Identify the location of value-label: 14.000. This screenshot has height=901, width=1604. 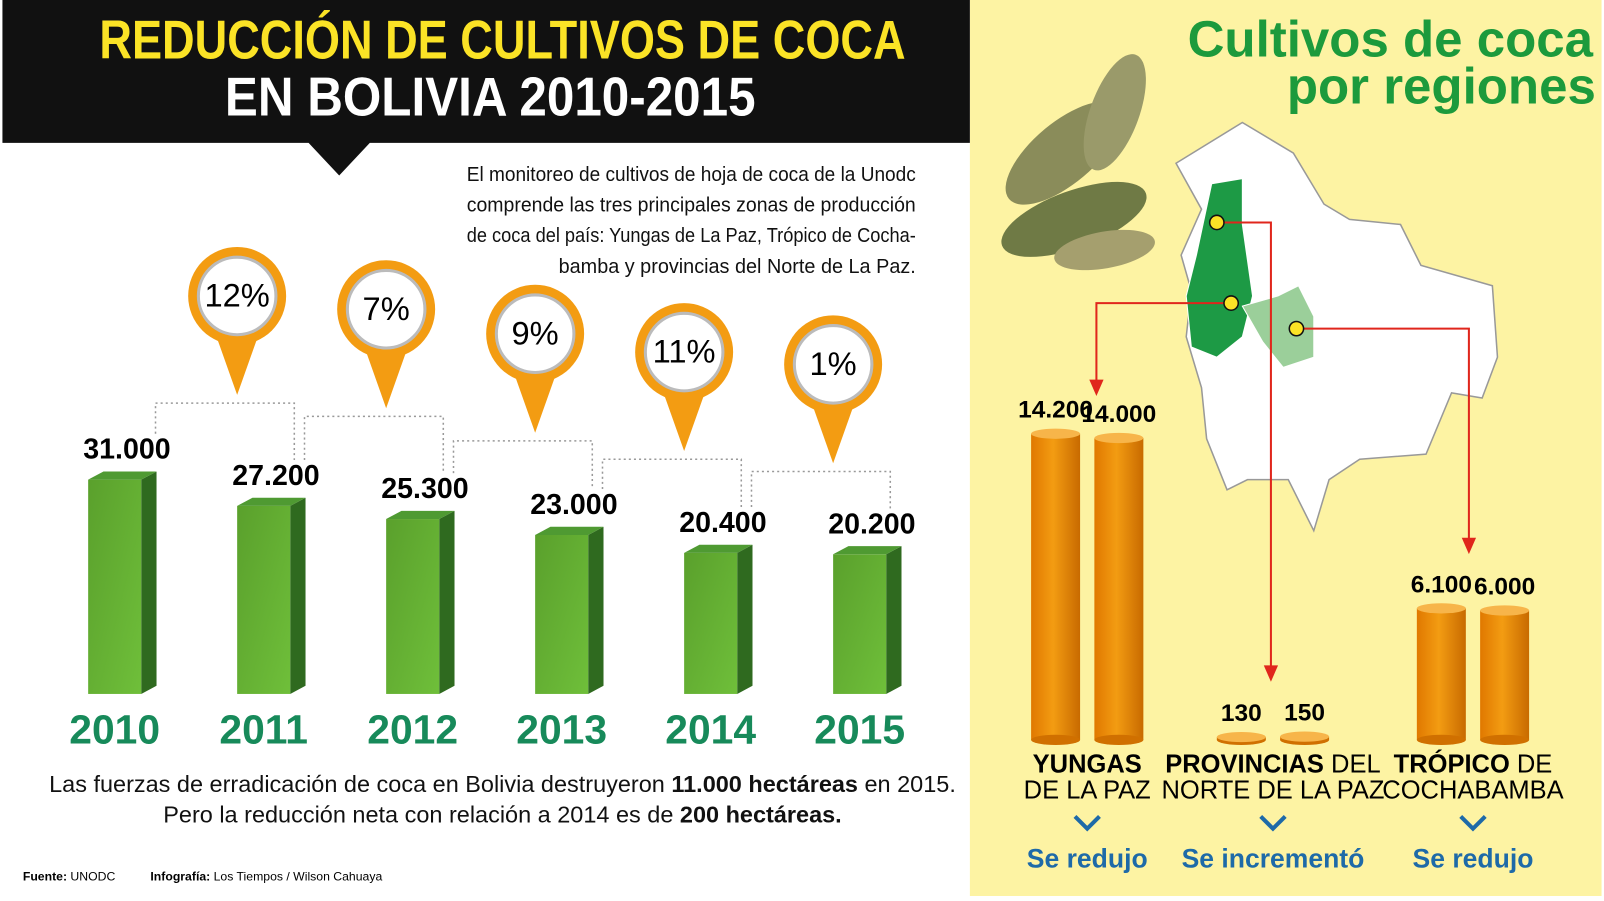
(1118, 414).